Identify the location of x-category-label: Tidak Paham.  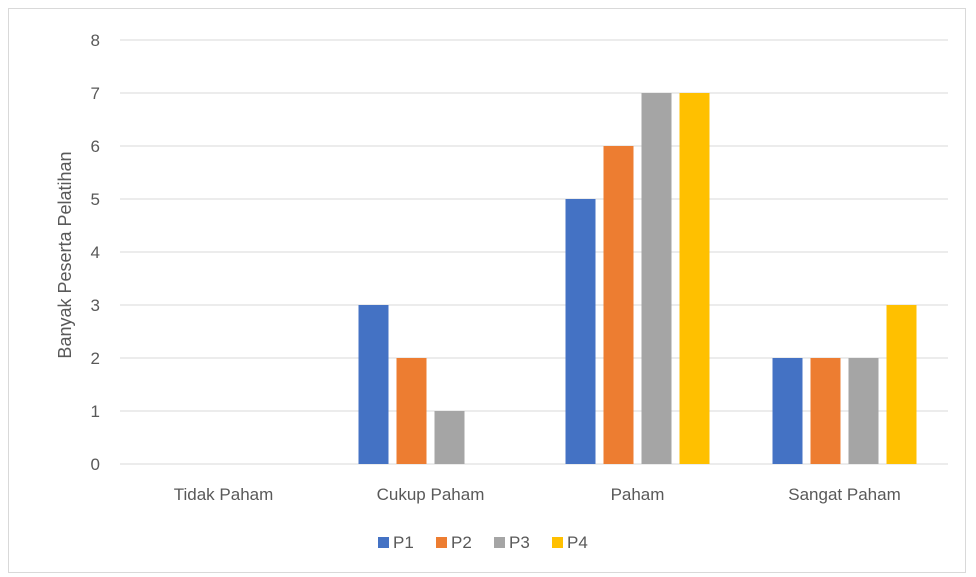
(224, 494).